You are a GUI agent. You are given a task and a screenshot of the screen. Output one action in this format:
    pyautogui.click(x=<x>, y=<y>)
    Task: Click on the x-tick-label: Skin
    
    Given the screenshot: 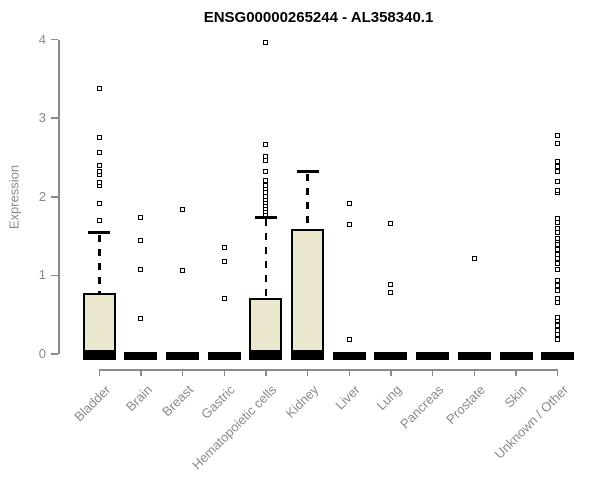 What is the action you would take?
    pyautogui.click(x=515, y=396)
    